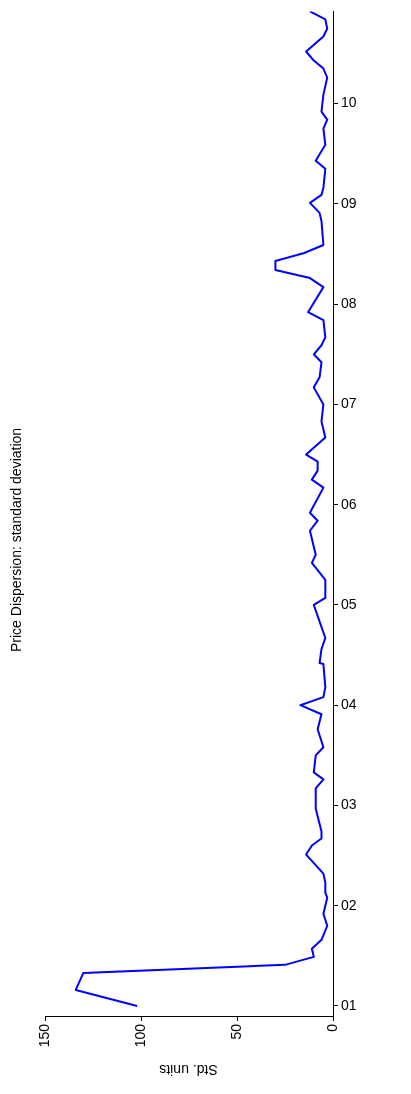  What do you see at coordinates (139, 1035) in the screenshot?
I see `x-tick-label: 100` at bounding box center [139, 1035].